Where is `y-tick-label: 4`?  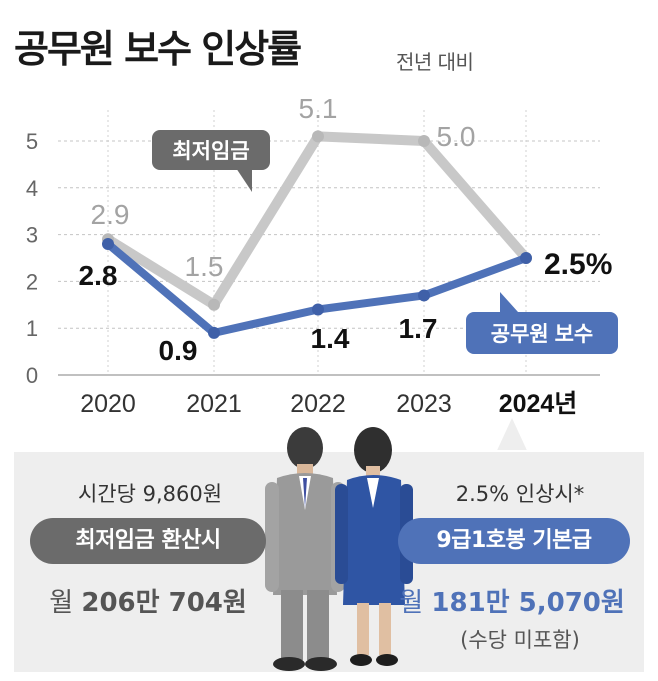
y-tick-label: 4 is located at coordinates (32, 188).